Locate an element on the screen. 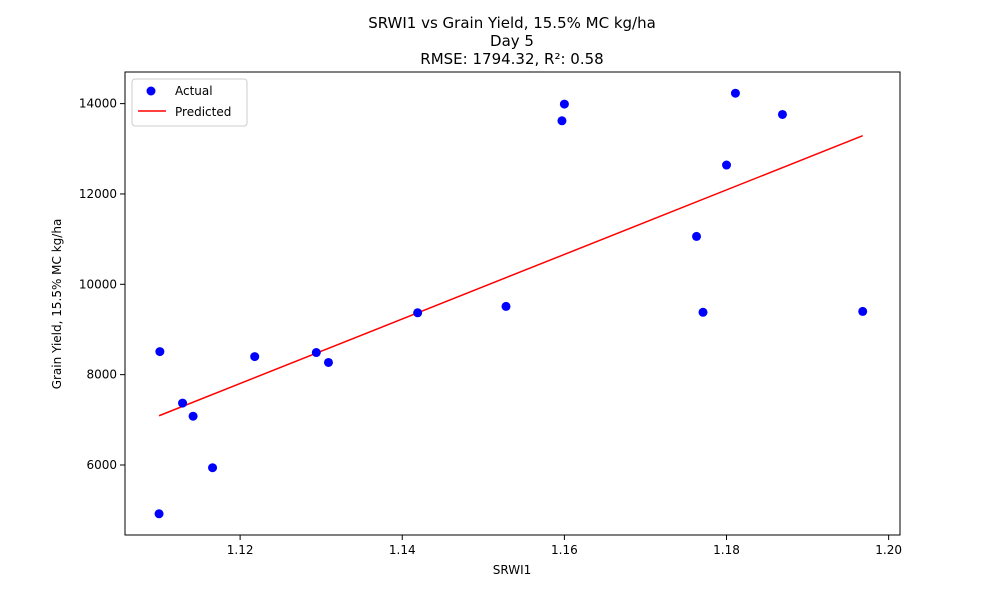 This screenshot has width=1000, height=600. x-tick-label-0: 1.12 is located at coordinates (240, 550).